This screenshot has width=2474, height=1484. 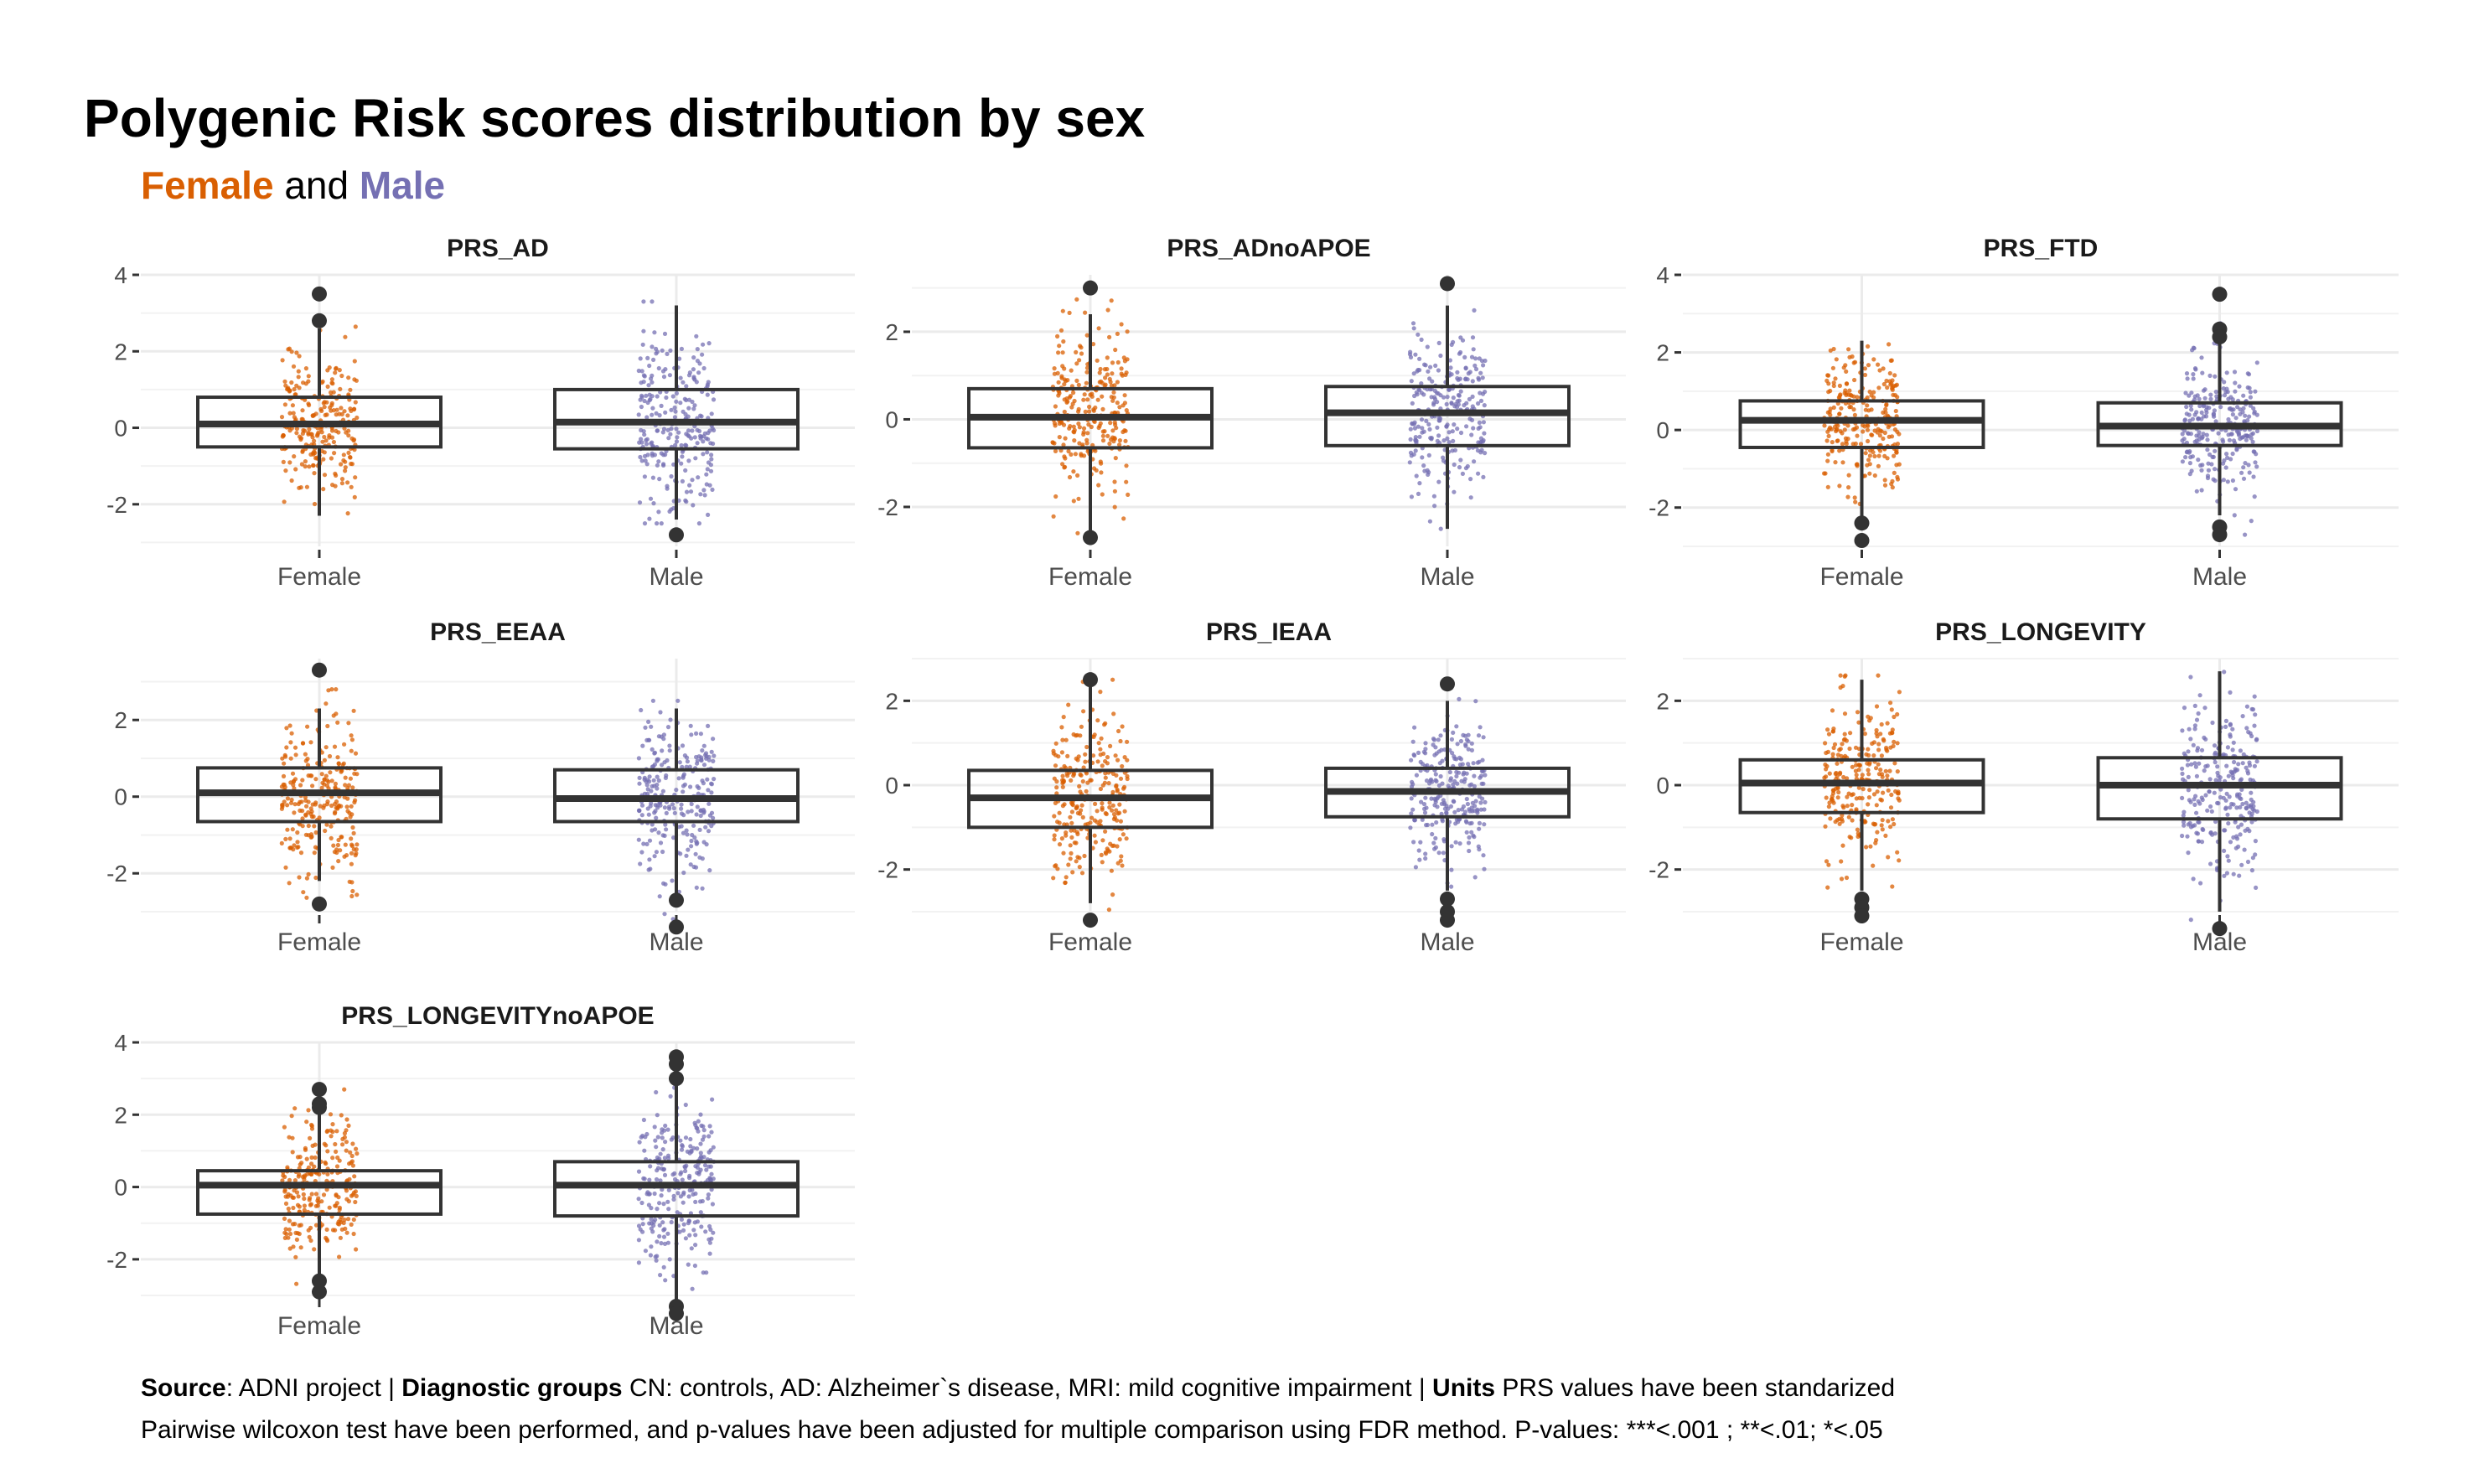 I want to click on jitter-points-female, so click(x=1862, y=781).